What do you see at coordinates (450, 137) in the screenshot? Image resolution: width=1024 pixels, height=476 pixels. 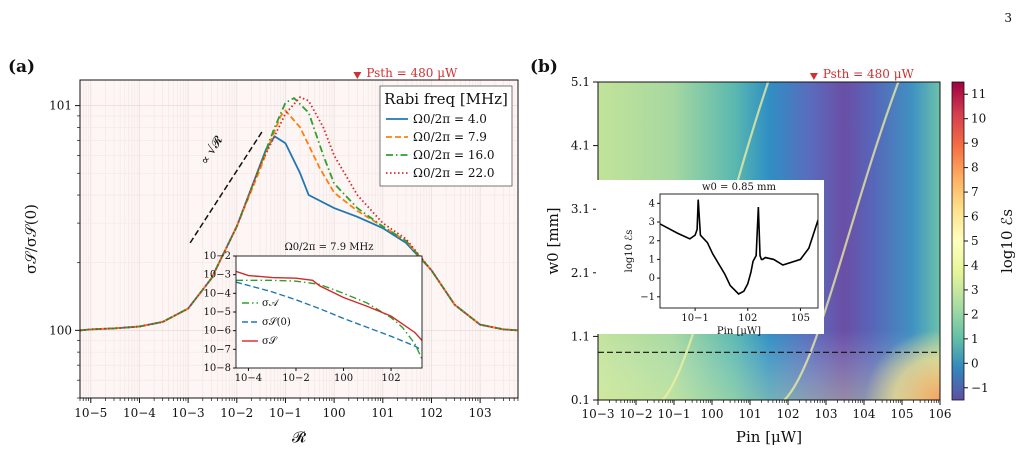 I see `legend-entry: Ω0/2π = 7.9` at bounding box center [450, 137].